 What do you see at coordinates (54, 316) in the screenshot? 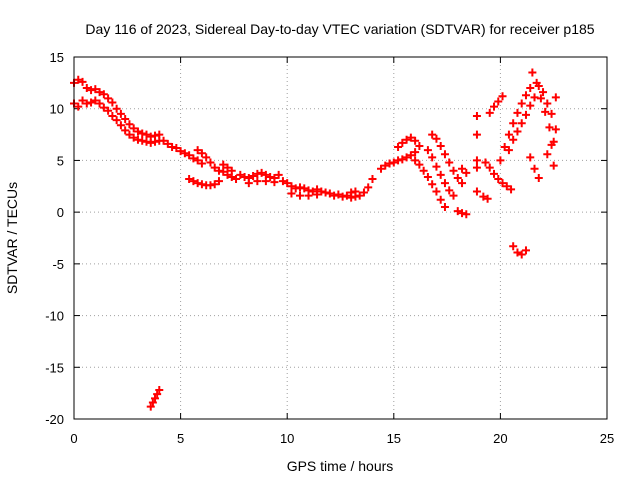
I see `y-tick-label: -10` at bounding box center [54, 316].